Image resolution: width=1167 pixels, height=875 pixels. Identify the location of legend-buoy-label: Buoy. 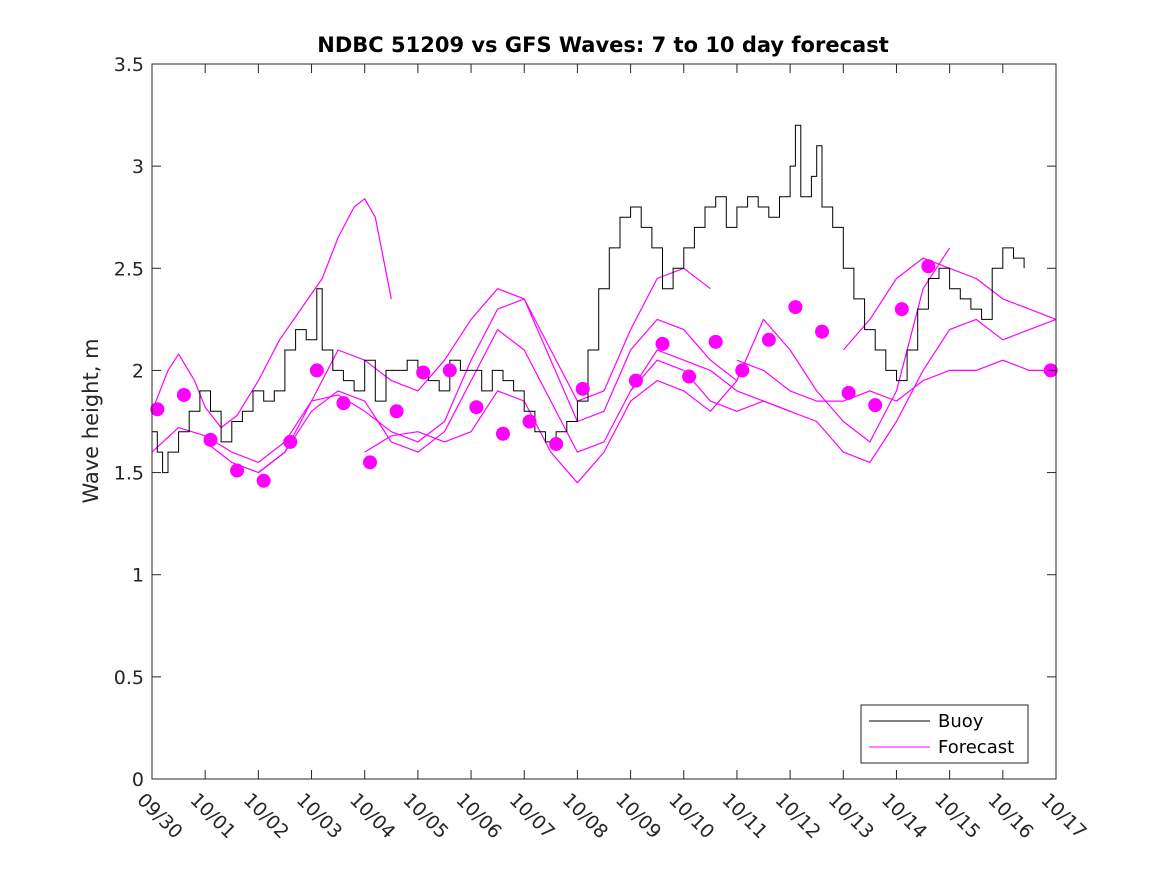
(961, 721).